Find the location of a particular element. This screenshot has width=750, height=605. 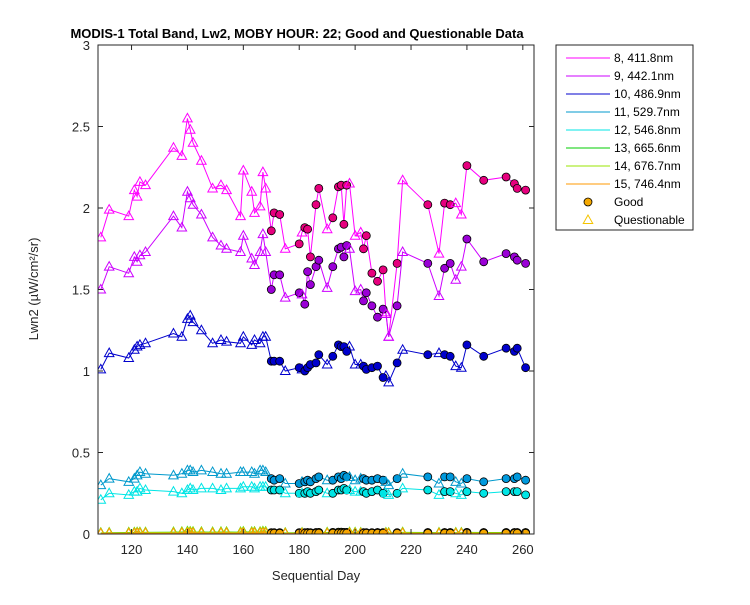

legend-label-1: 8, 411.8nm is located at coordinates (643, 58).